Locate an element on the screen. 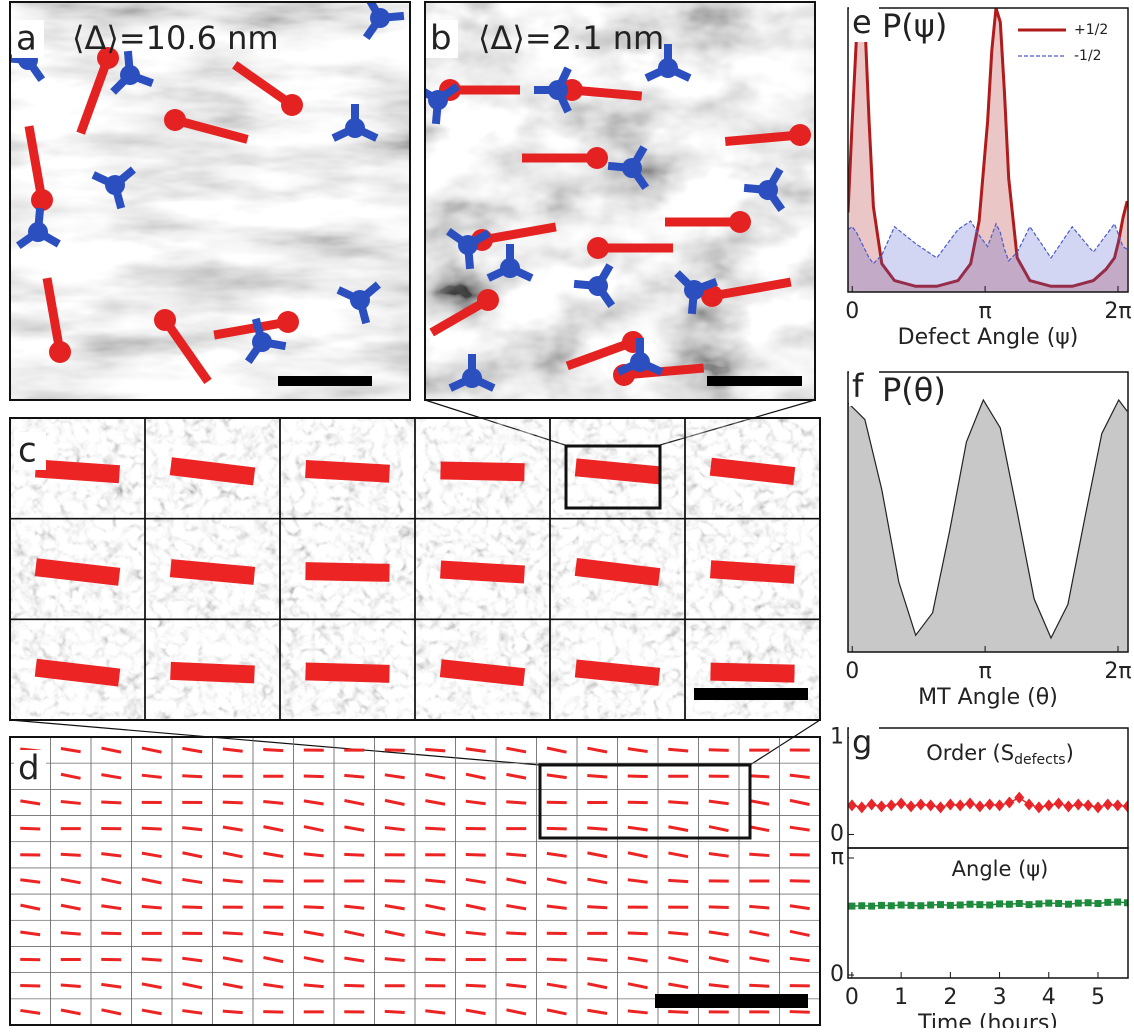 This screenshot has height=1032, width=1134. panel-label: a is located at coordinates (26, 39).